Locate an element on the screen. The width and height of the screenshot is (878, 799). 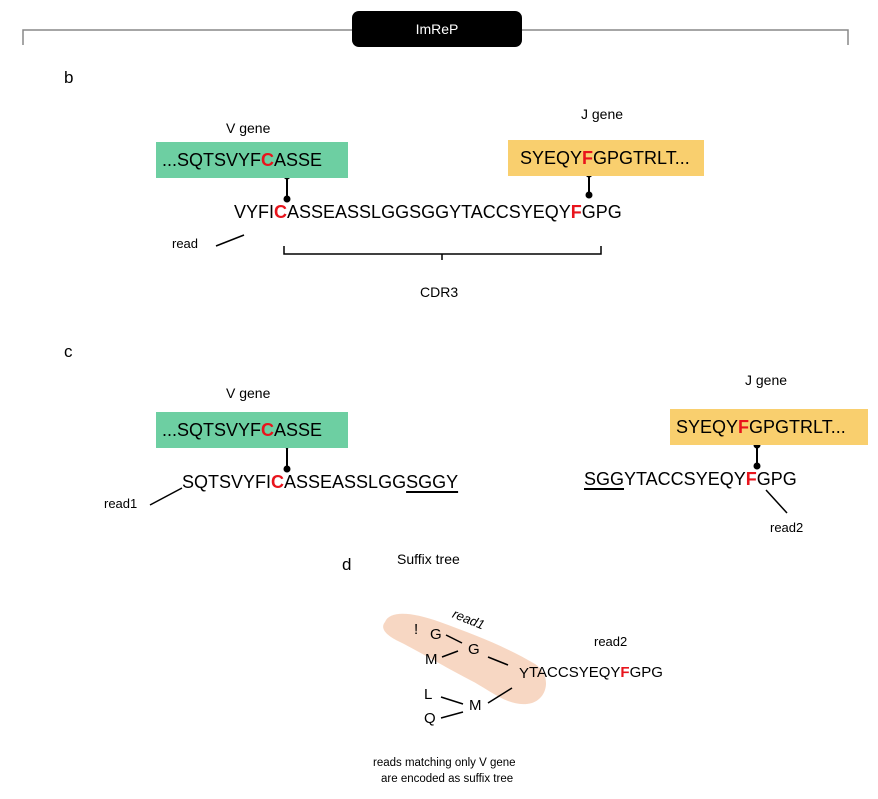
tree-node-m2: M is located at coordinates (475, 705).